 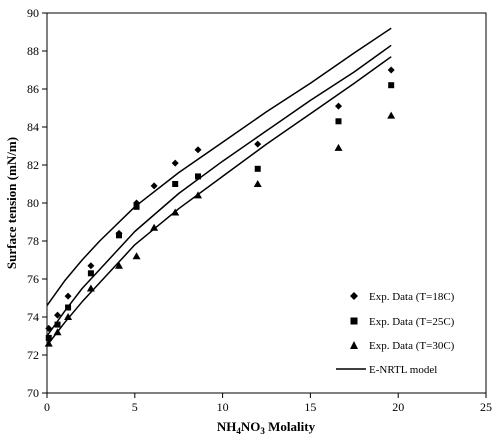 What do you see at coordinates (354, 296) in the screenshot?
I see `legend-marker-diamond` at bounding box center [354, 296].